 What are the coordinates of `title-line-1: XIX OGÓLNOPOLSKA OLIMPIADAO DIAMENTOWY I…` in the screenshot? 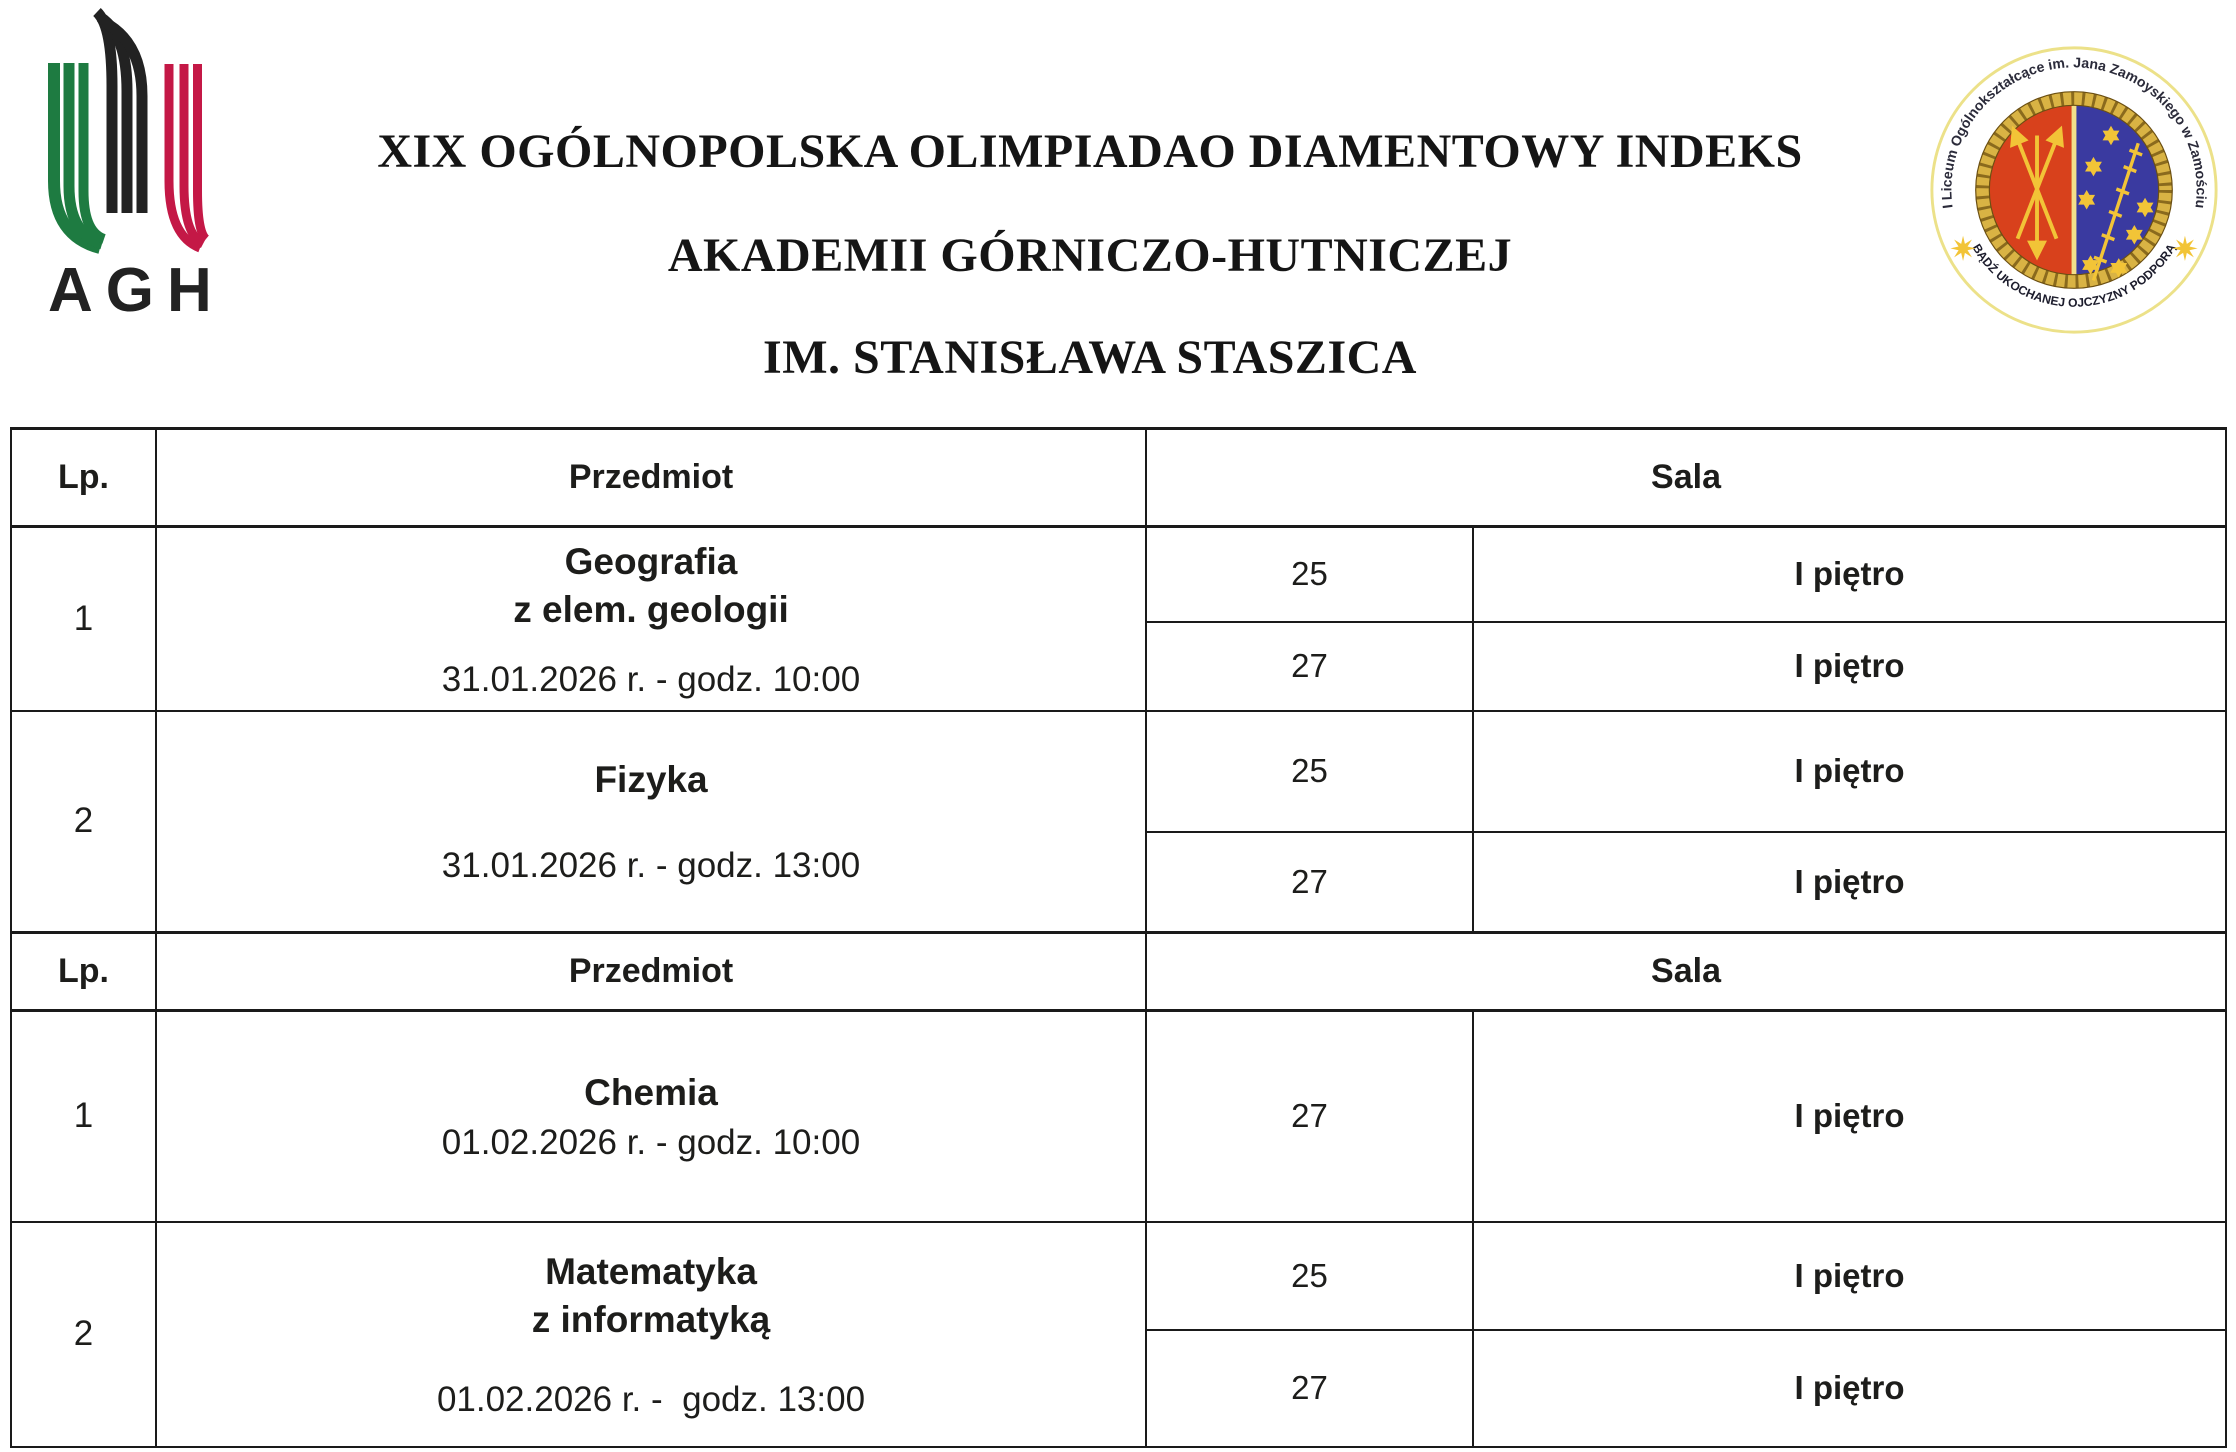 It's located at (1090, 151).